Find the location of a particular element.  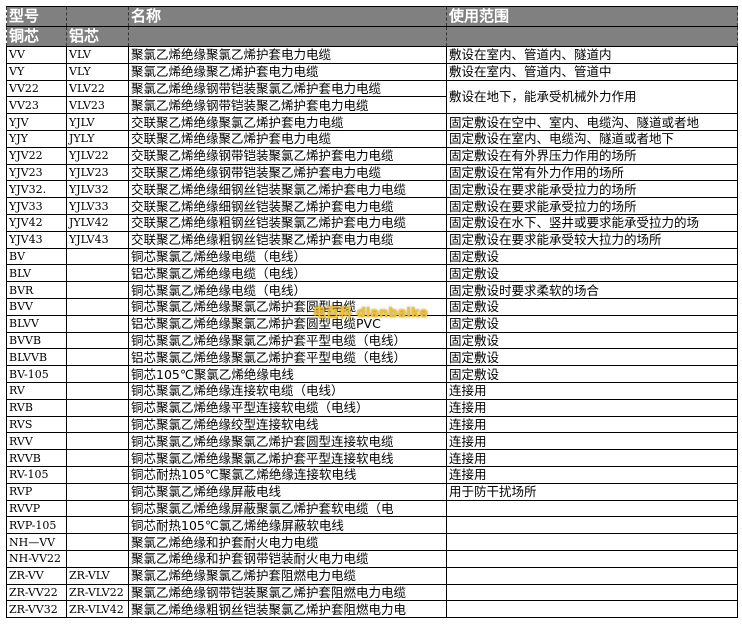

usage-cell: 用于防干扰场所 is located at coordinates (592, 491).